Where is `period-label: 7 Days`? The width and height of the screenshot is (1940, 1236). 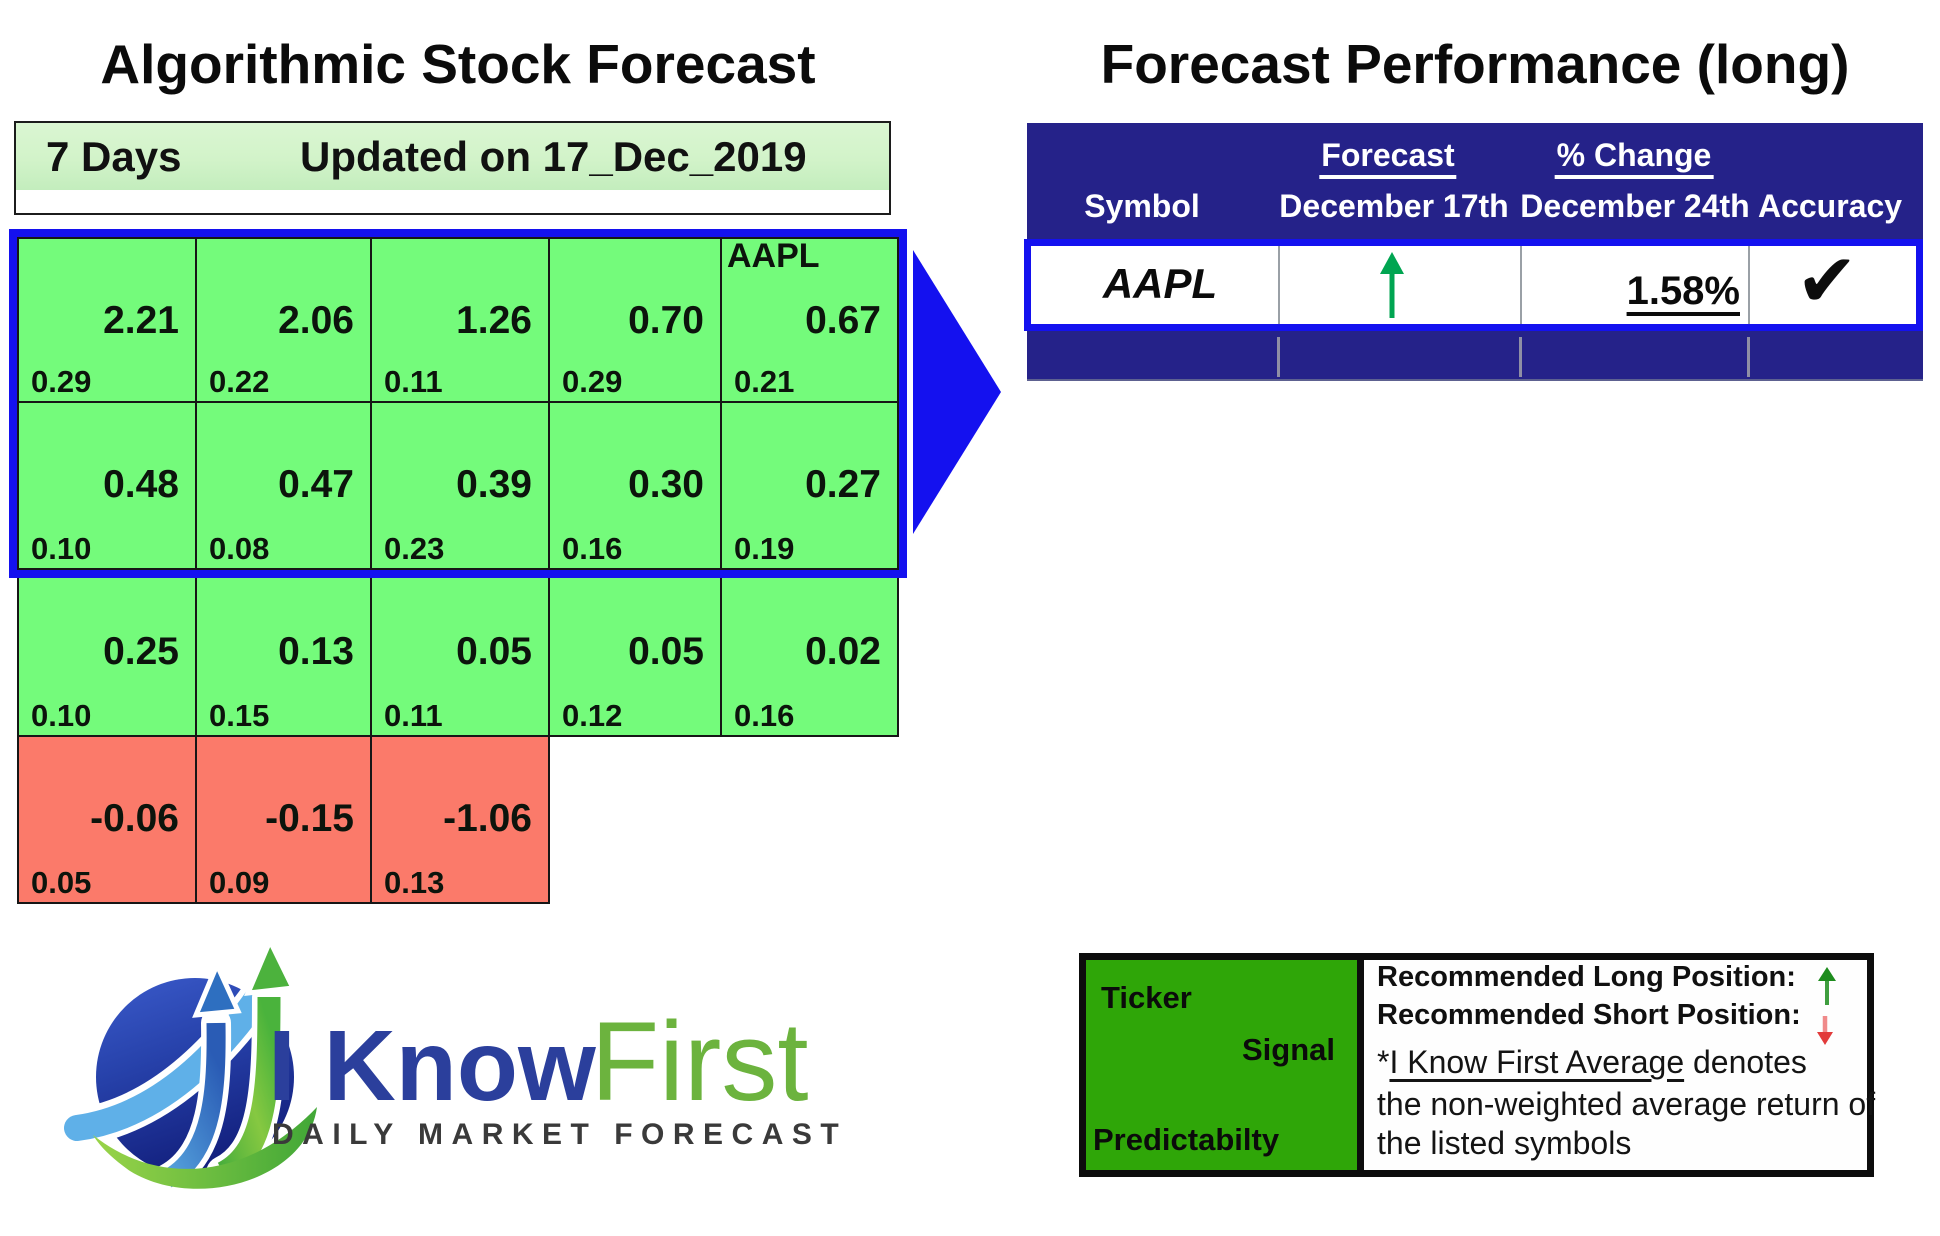 period-label: 7 Days is located at coordinates (114, 156).